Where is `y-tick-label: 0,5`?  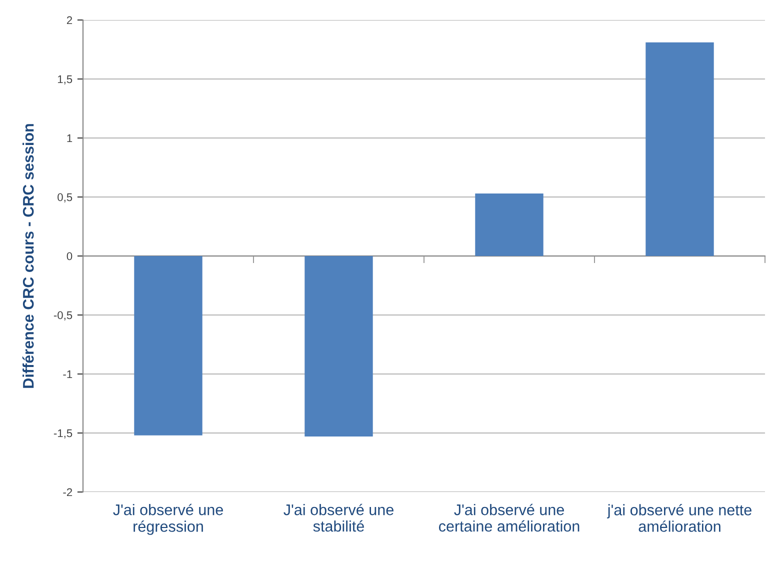
y-tick-label: 0,5 is located at coordinates (65, 197).